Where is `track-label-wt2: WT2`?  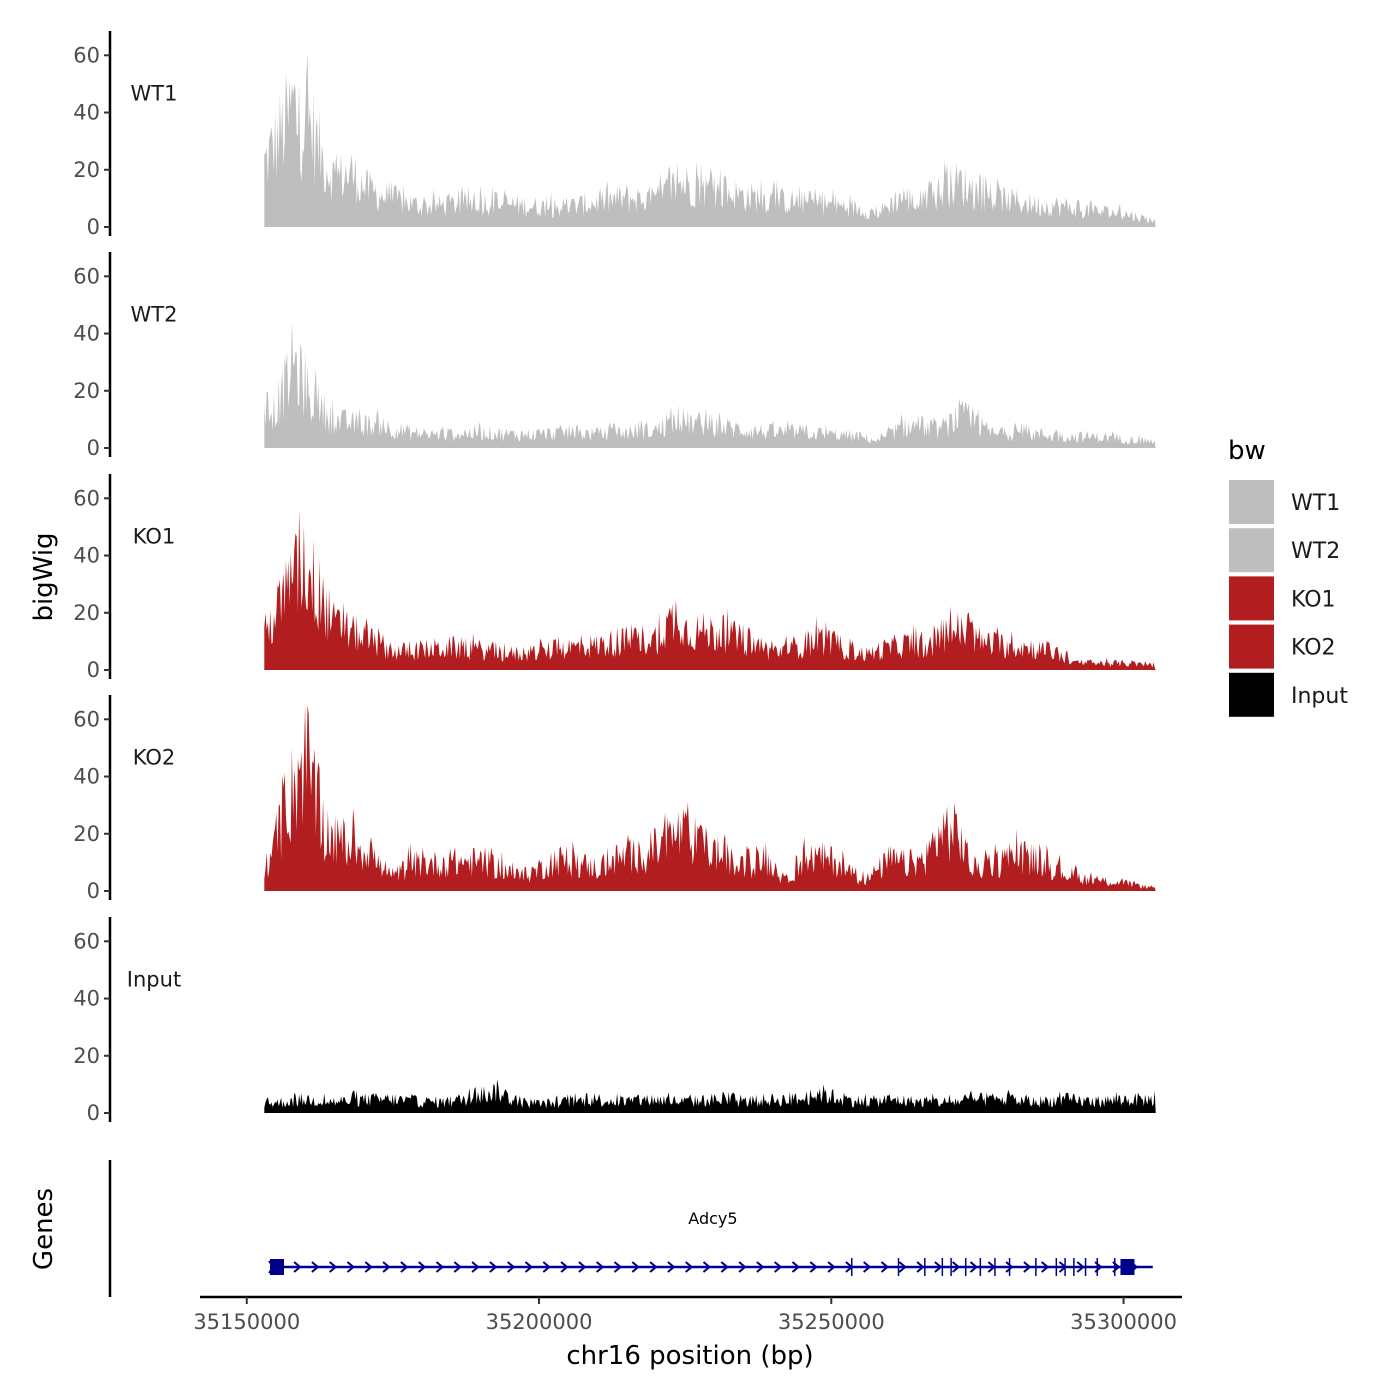
track-label-wt2: WT2 is located at coordinates (154, 315).